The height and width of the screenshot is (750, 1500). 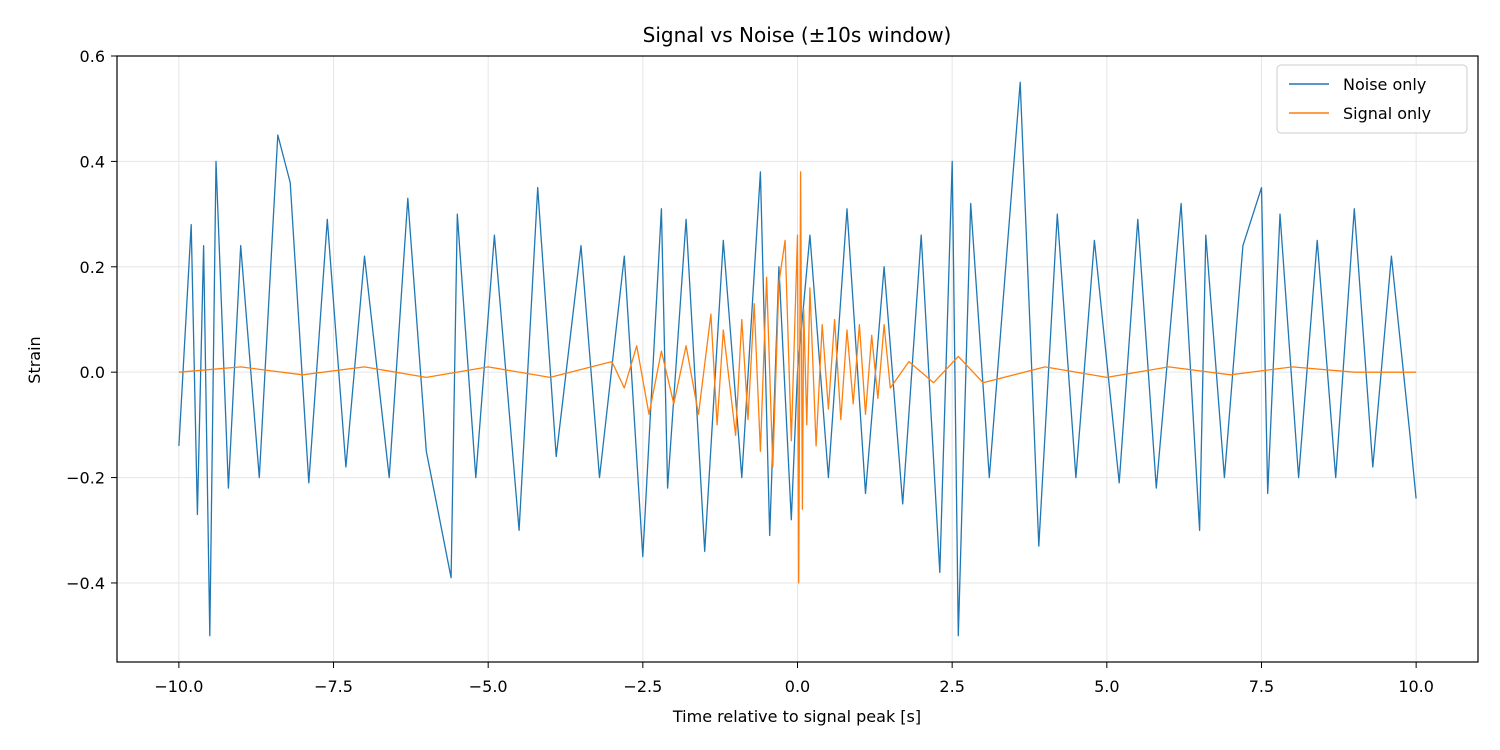 What do you see at coordinates (178, 686) in the screenshot?
I see `x-tick-label: −10.0` at bounding box center [178, 686].